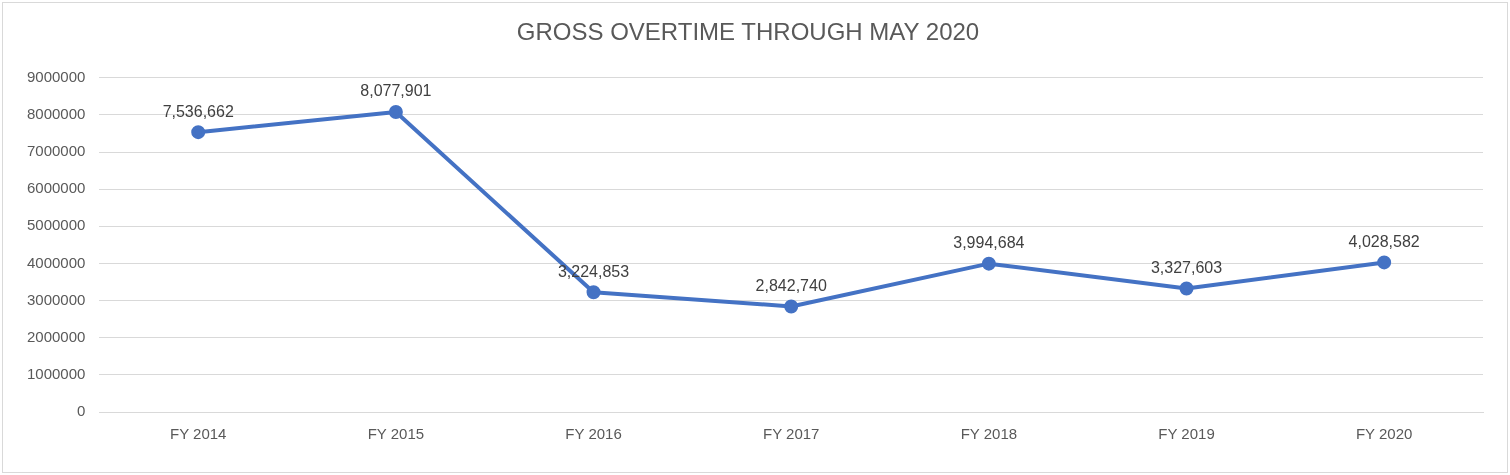 This screenshot has width=1510, height=475. What do you see at coordinates (56, 336) in the screenshot?
I see `y-tick-label: 2000000` at bounding box center [56, 336].